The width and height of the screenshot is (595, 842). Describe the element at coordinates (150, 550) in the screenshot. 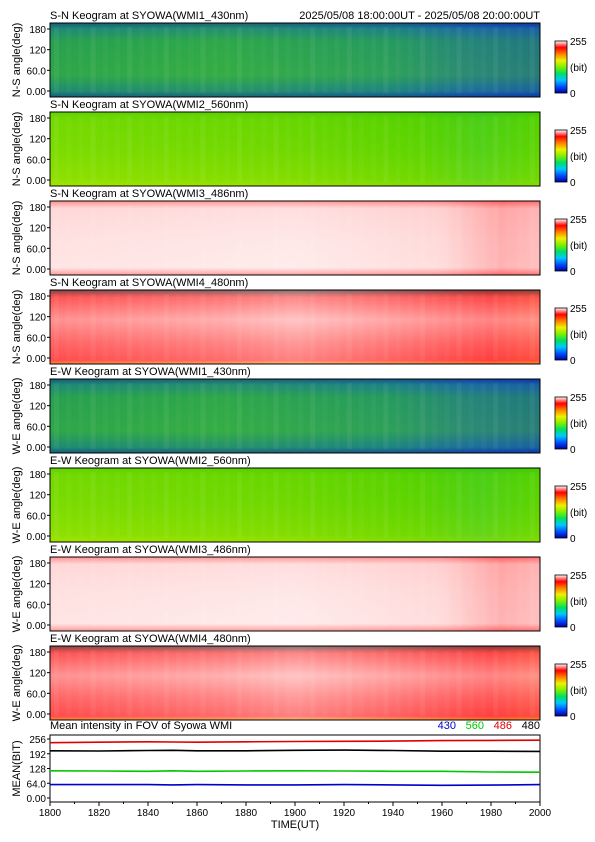

I see `panel-title: E-W Keogram at SYOWA(WMI3_486nm)` at that location.